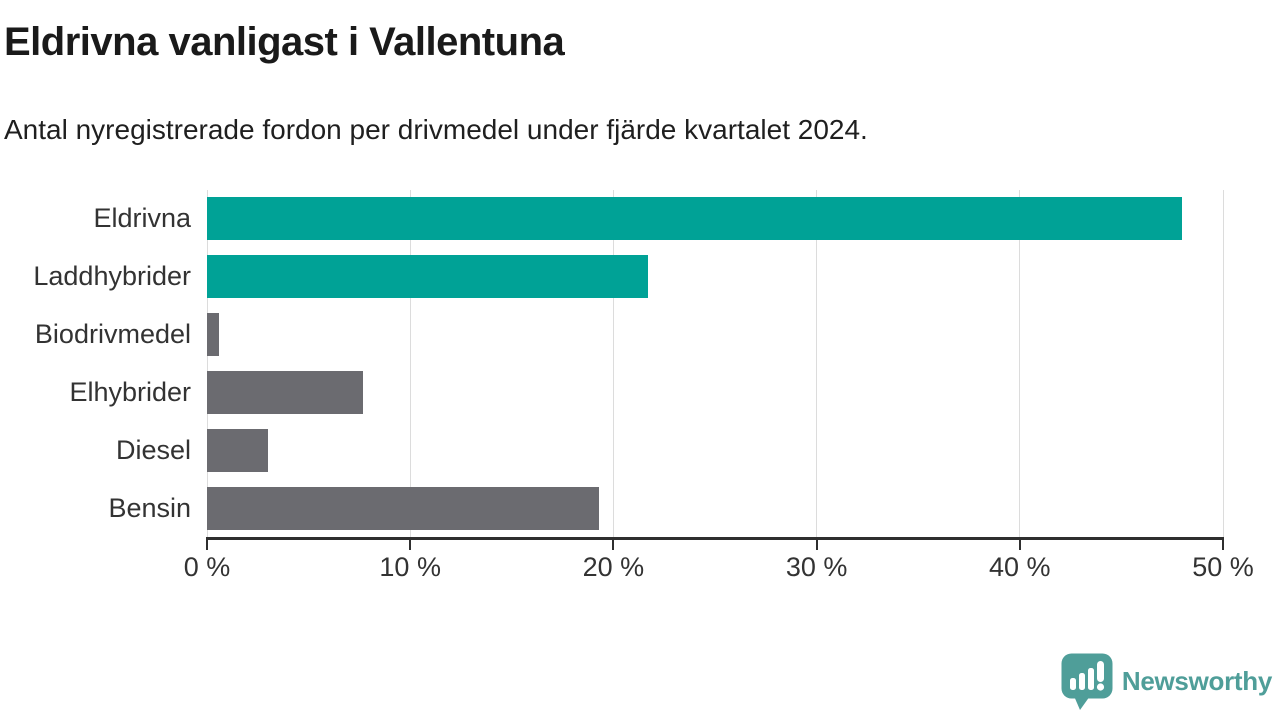 The width and height of the screenshot is (1280, 720). What do you see at coordinates (149, 507) in the screenshot?
I see `category-label: Bensin` at bounding box center [149, 507].